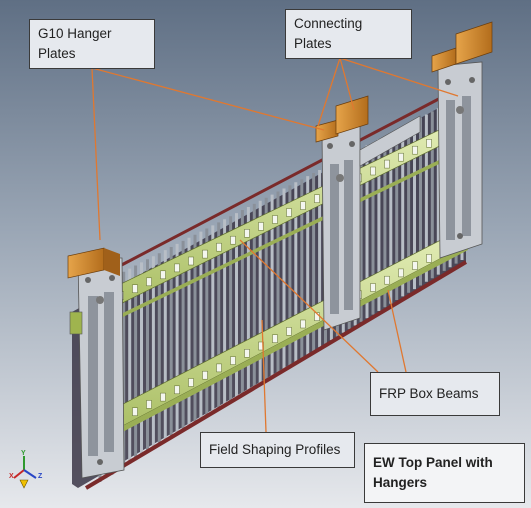 The height and width of the screenshot is (508, 531). What do you see at coordinates (309, 306) in the screenshot?
I see `leader-frp-upper` at bounding box center [309, 306].